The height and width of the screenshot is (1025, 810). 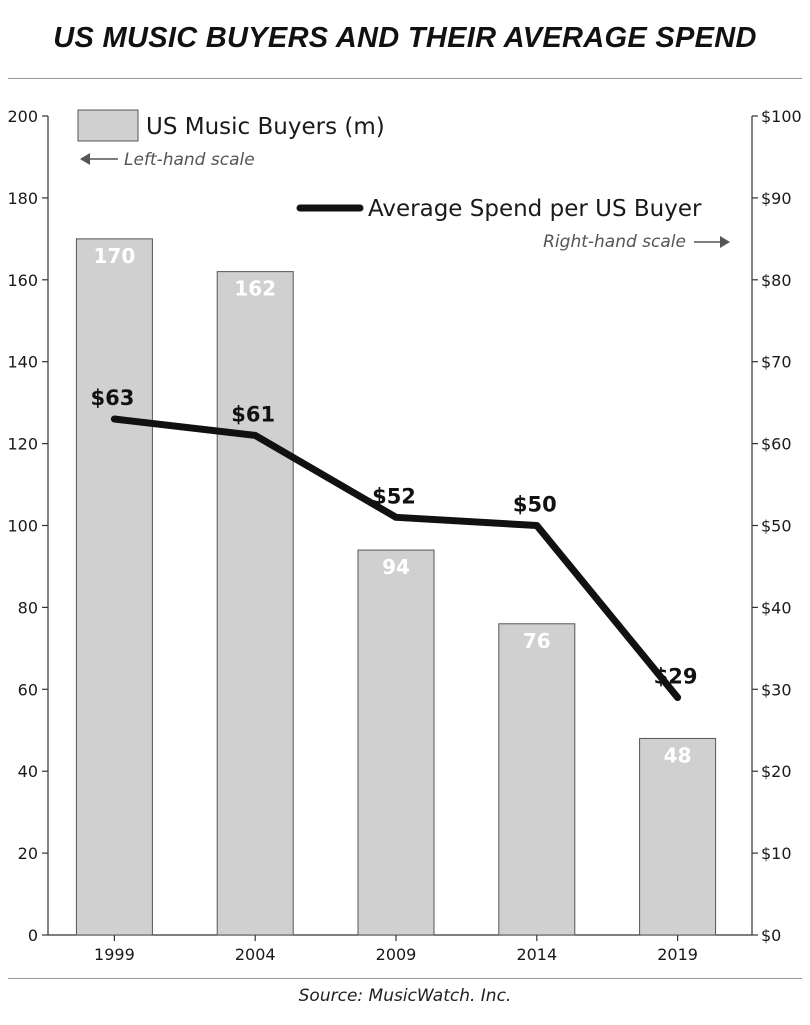 What do you see at coordinates (676, 676) in the screenshot?
I see `spend-value-label: $29` at bounding box center [676, 676].